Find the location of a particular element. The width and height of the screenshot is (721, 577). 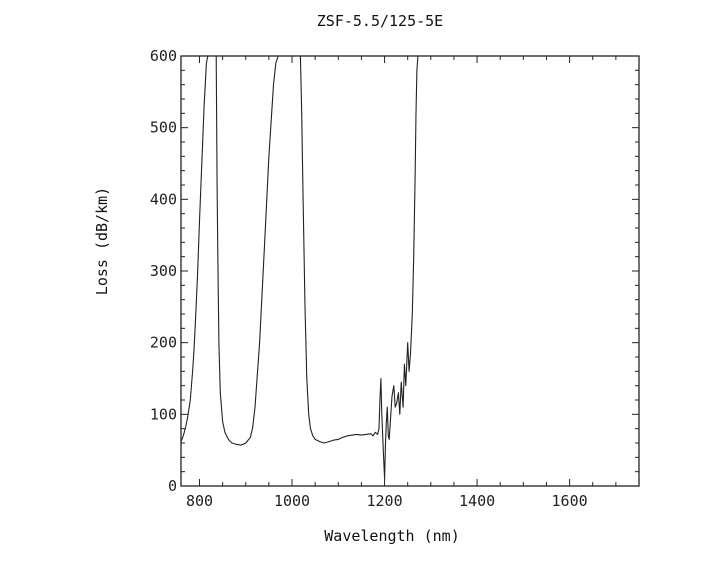

x-tick-label: 1400 is located at coordinates (477, 501).